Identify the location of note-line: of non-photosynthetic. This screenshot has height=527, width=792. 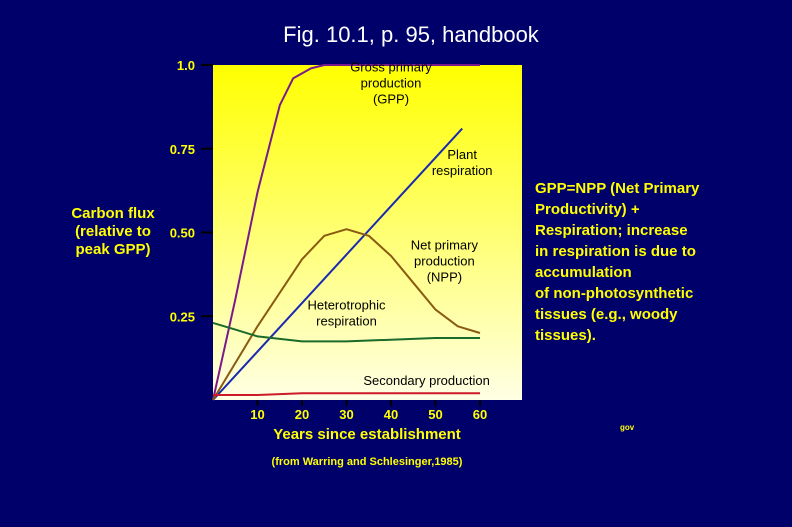
(614, 293).